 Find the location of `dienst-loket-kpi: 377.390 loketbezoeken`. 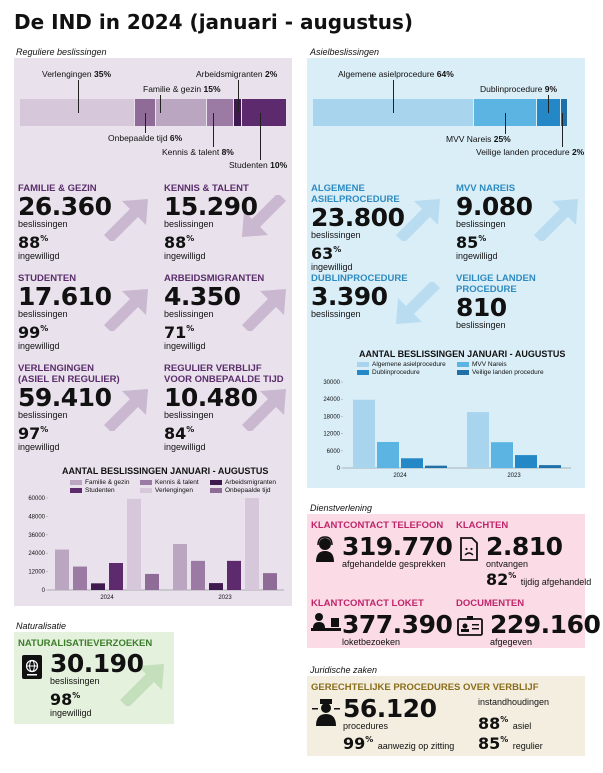

dienst-loket-kpi: 377.390 loketbezoeken is located at coordinates (397, 629).